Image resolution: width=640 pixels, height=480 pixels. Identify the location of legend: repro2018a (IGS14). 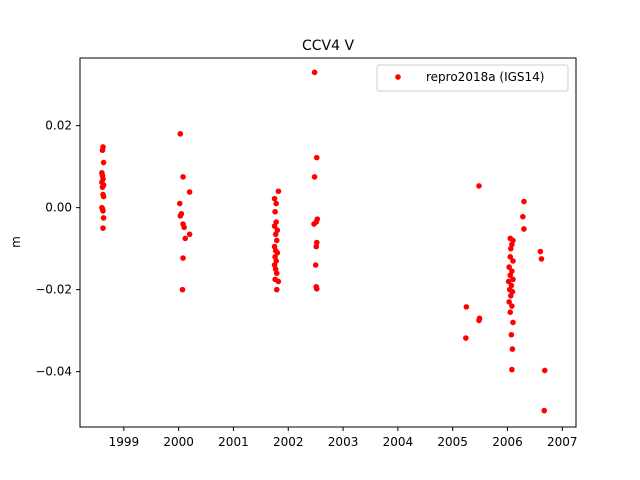
(472, 78).